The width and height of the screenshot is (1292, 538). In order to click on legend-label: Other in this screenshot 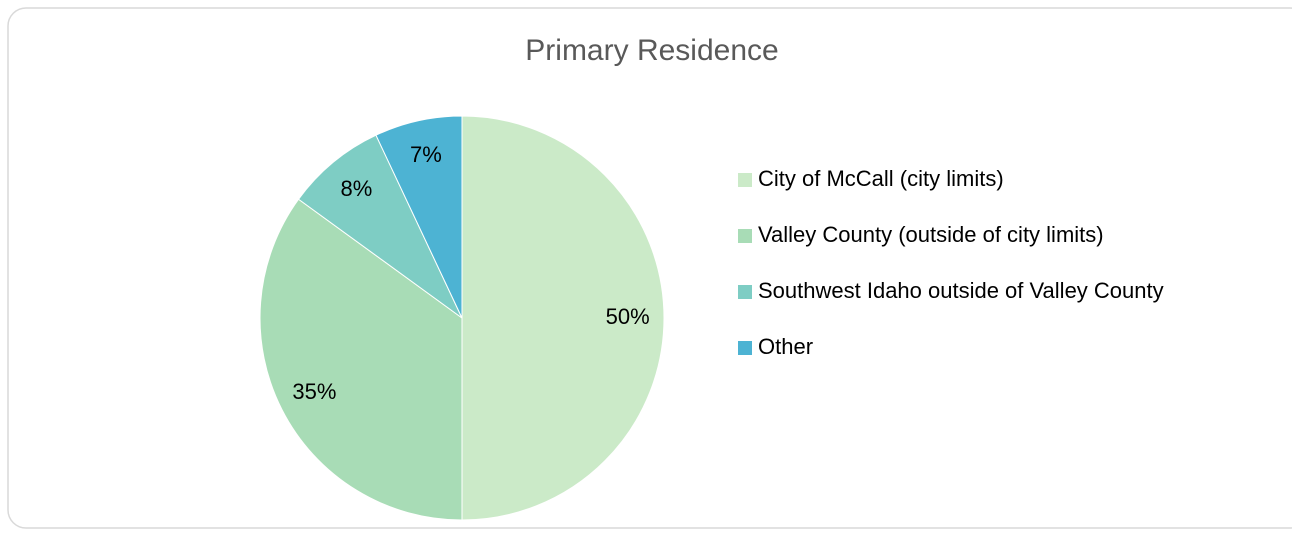, I will do `click(785, 346)`.